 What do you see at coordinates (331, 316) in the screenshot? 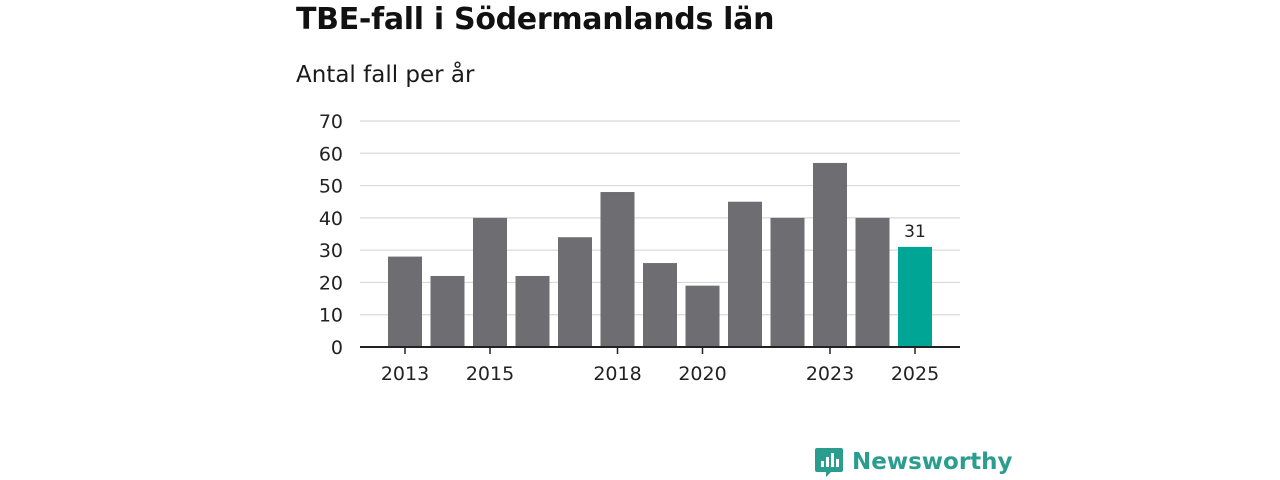
I see `y-tick-label: 10` at bounding box center [331, 316].